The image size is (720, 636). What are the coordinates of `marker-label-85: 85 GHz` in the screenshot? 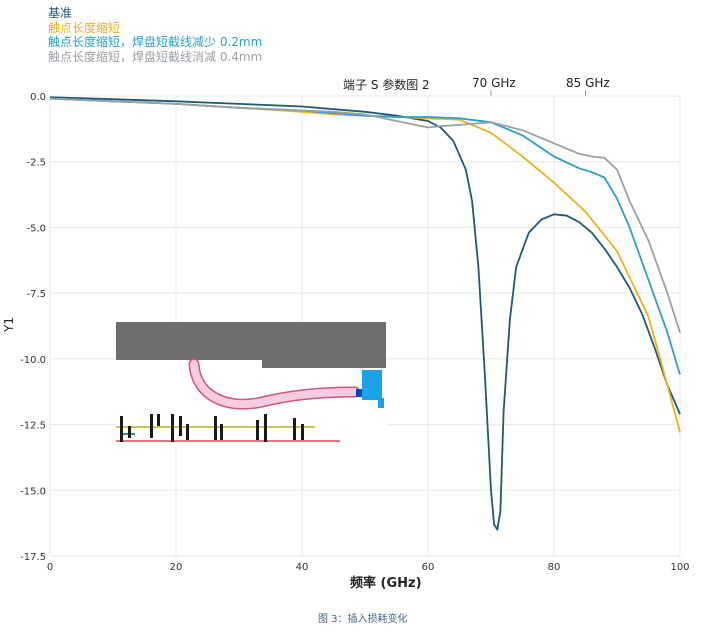 It's located at (588, 83).